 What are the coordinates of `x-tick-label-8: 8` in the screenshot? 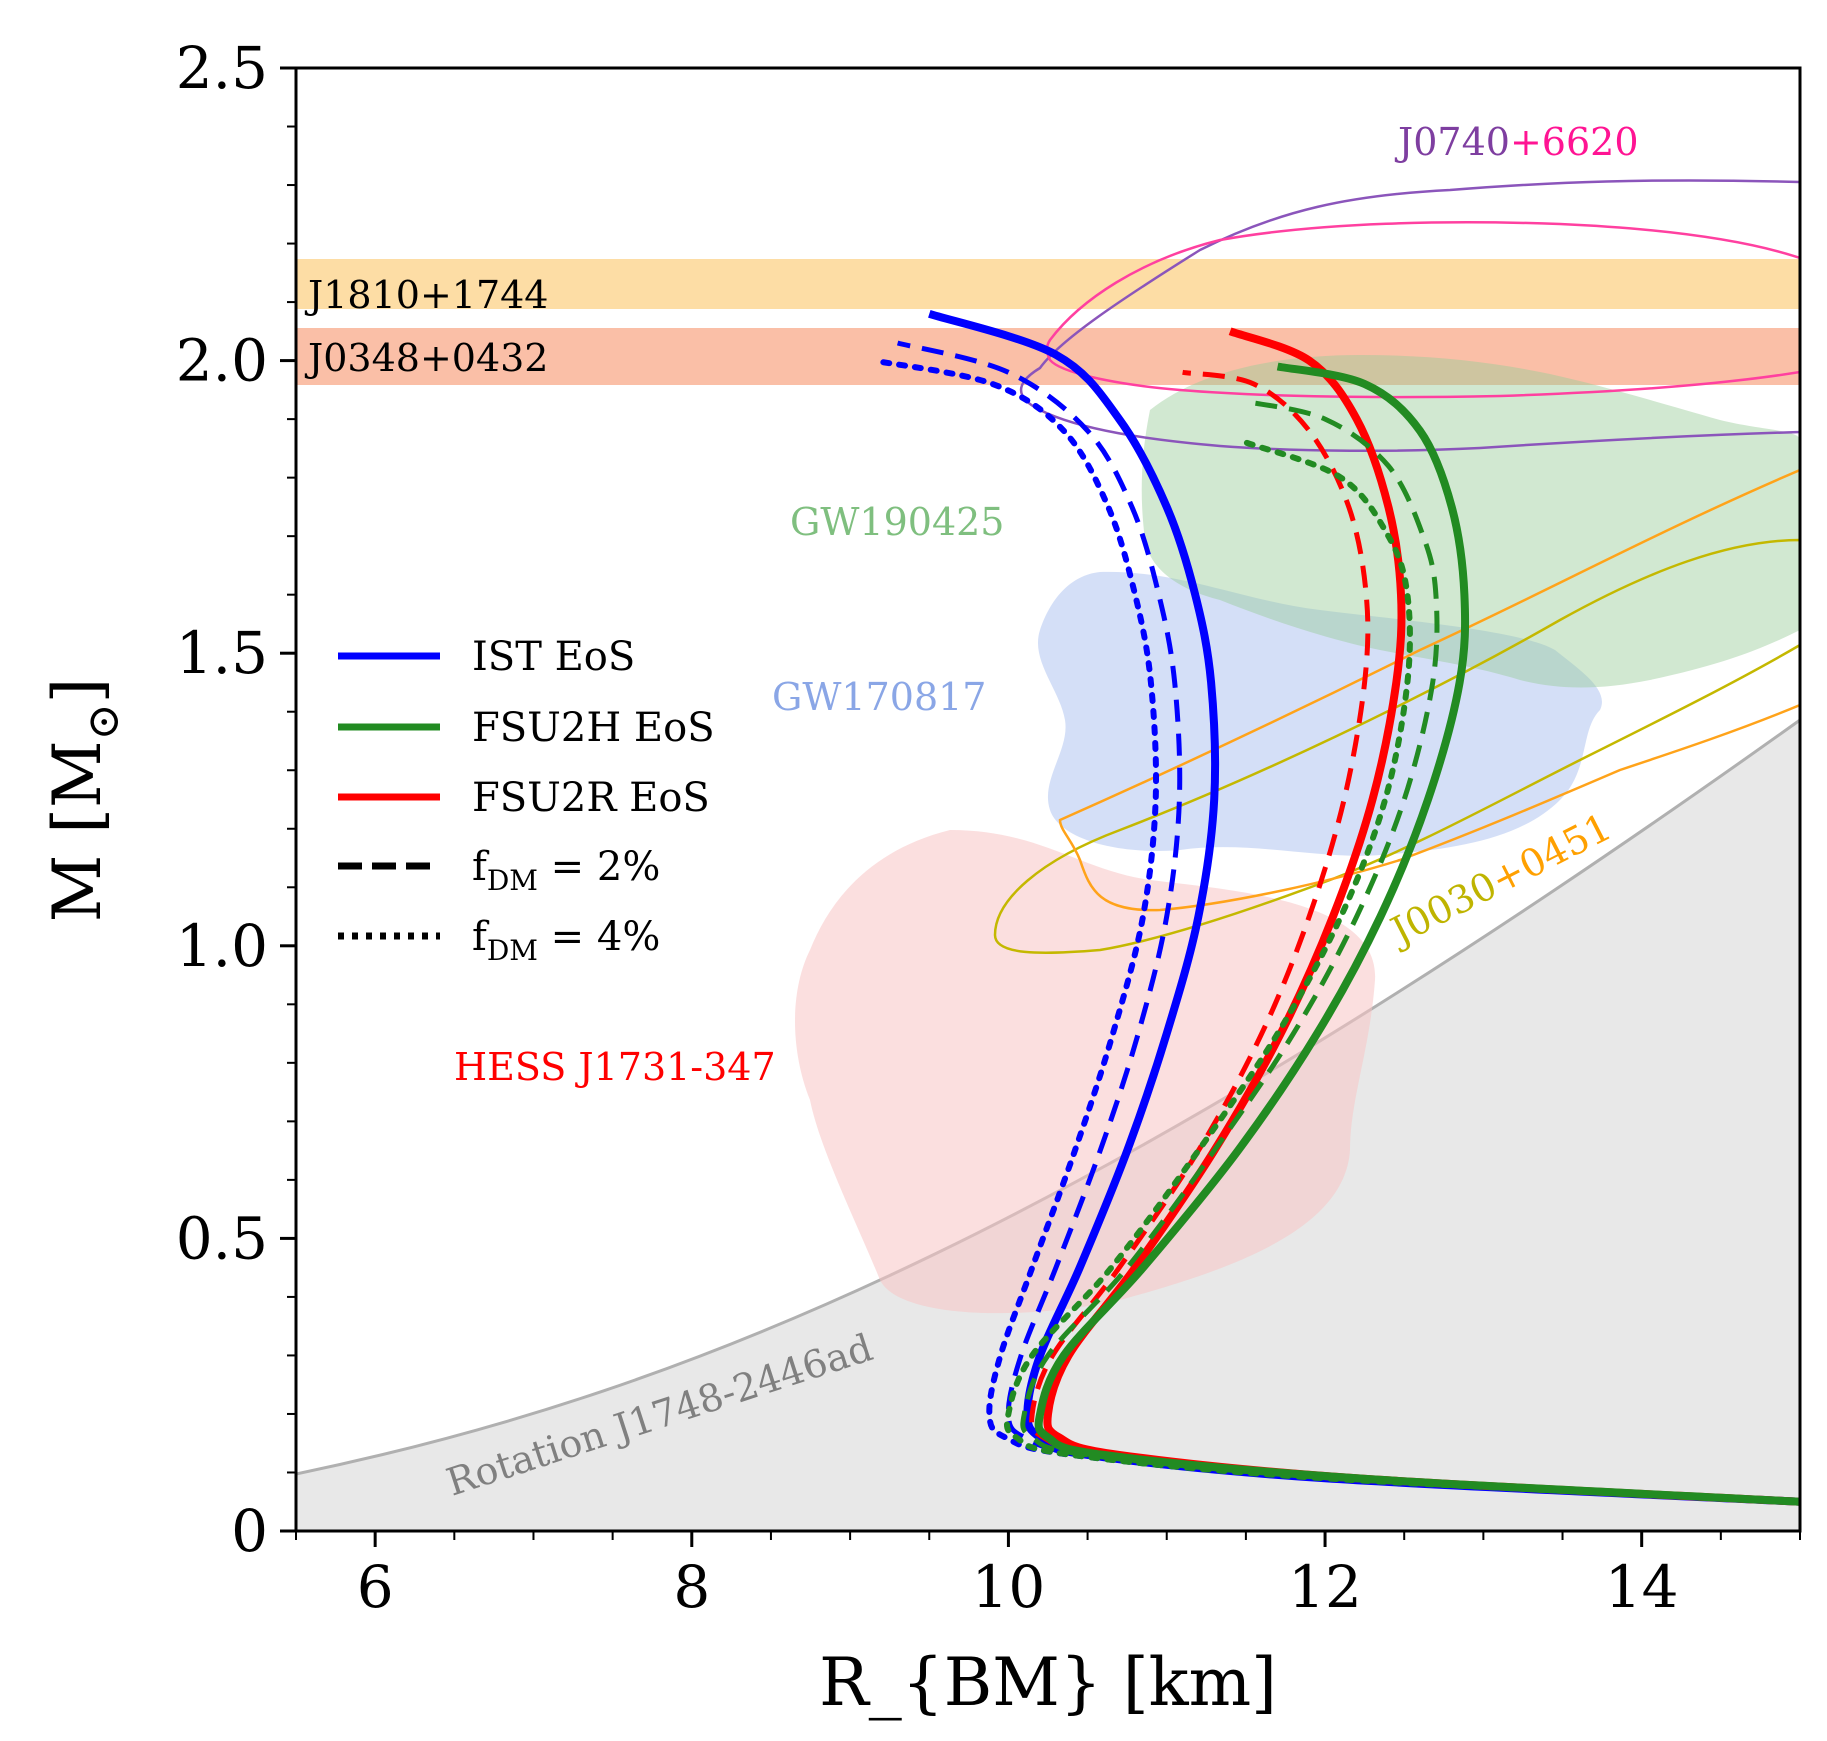 It's located at (691, 1587).